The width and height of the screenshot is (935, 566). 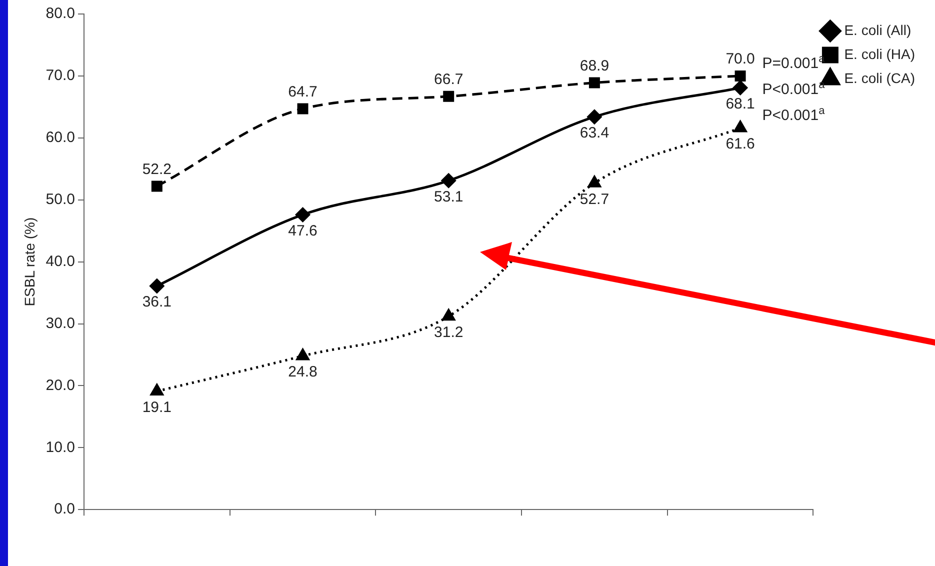 What do you see at coordinates (303, 91) in the screenshot?
I see `data-label: 64.7` at bounding box center [303, 91].